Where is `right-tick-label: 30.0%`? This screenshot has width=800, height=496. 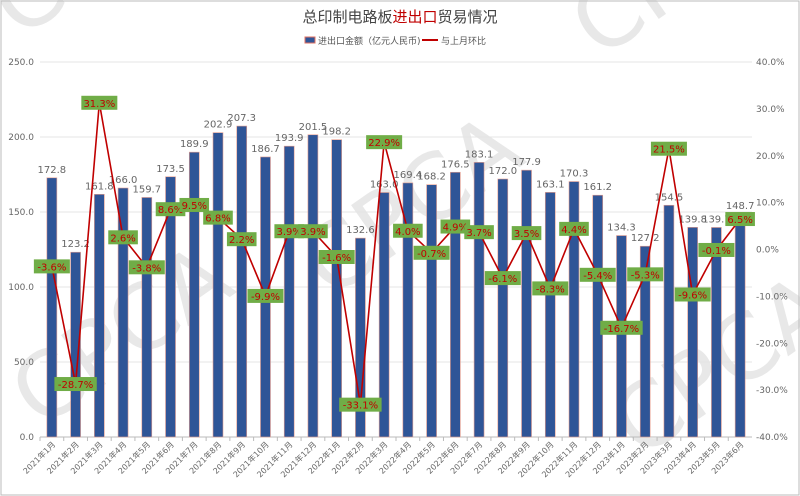
right-tick-label: 30.0% is located at coordinates (770, 110).